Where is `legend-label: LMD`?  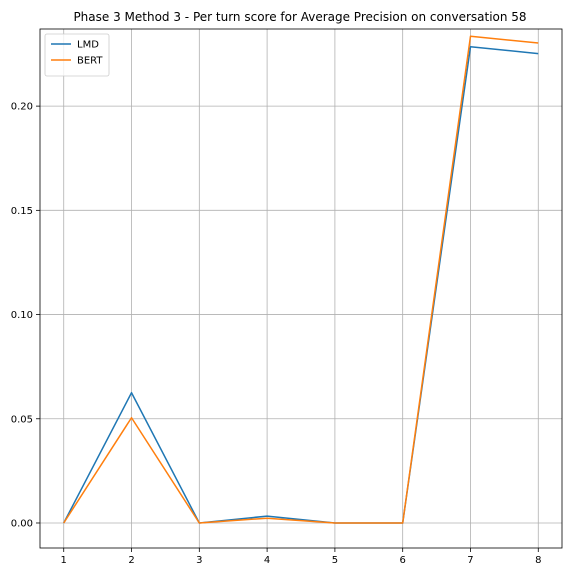 legend-label: LMD is located at coordinates (88, 45).